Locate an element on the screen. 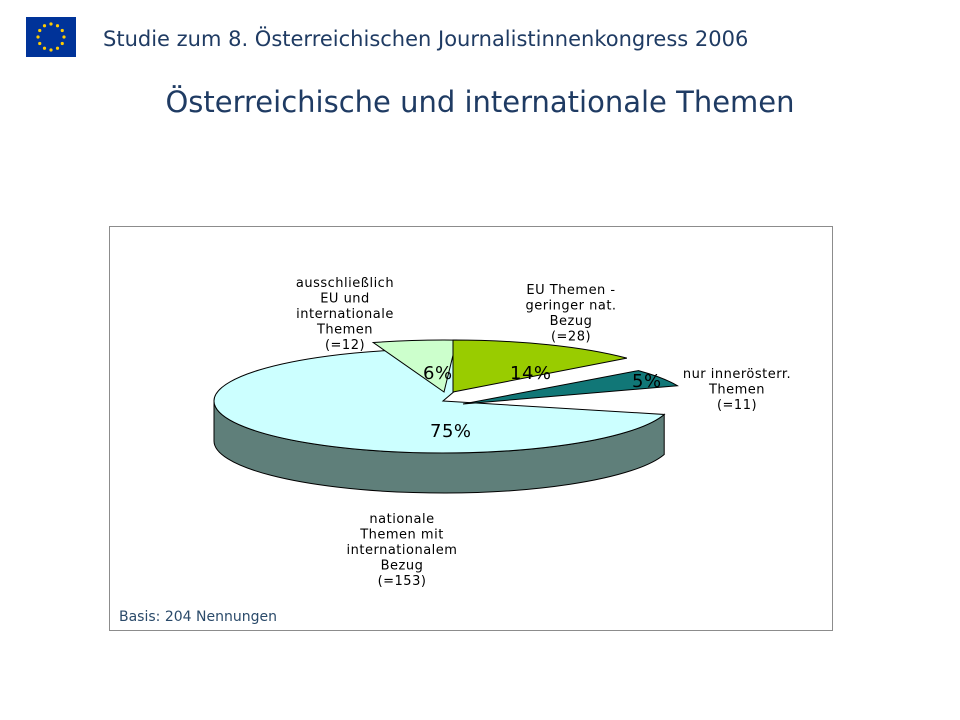 The image size is (960, 720). category-label-line: (=28) is located at coordinates (571, 337).